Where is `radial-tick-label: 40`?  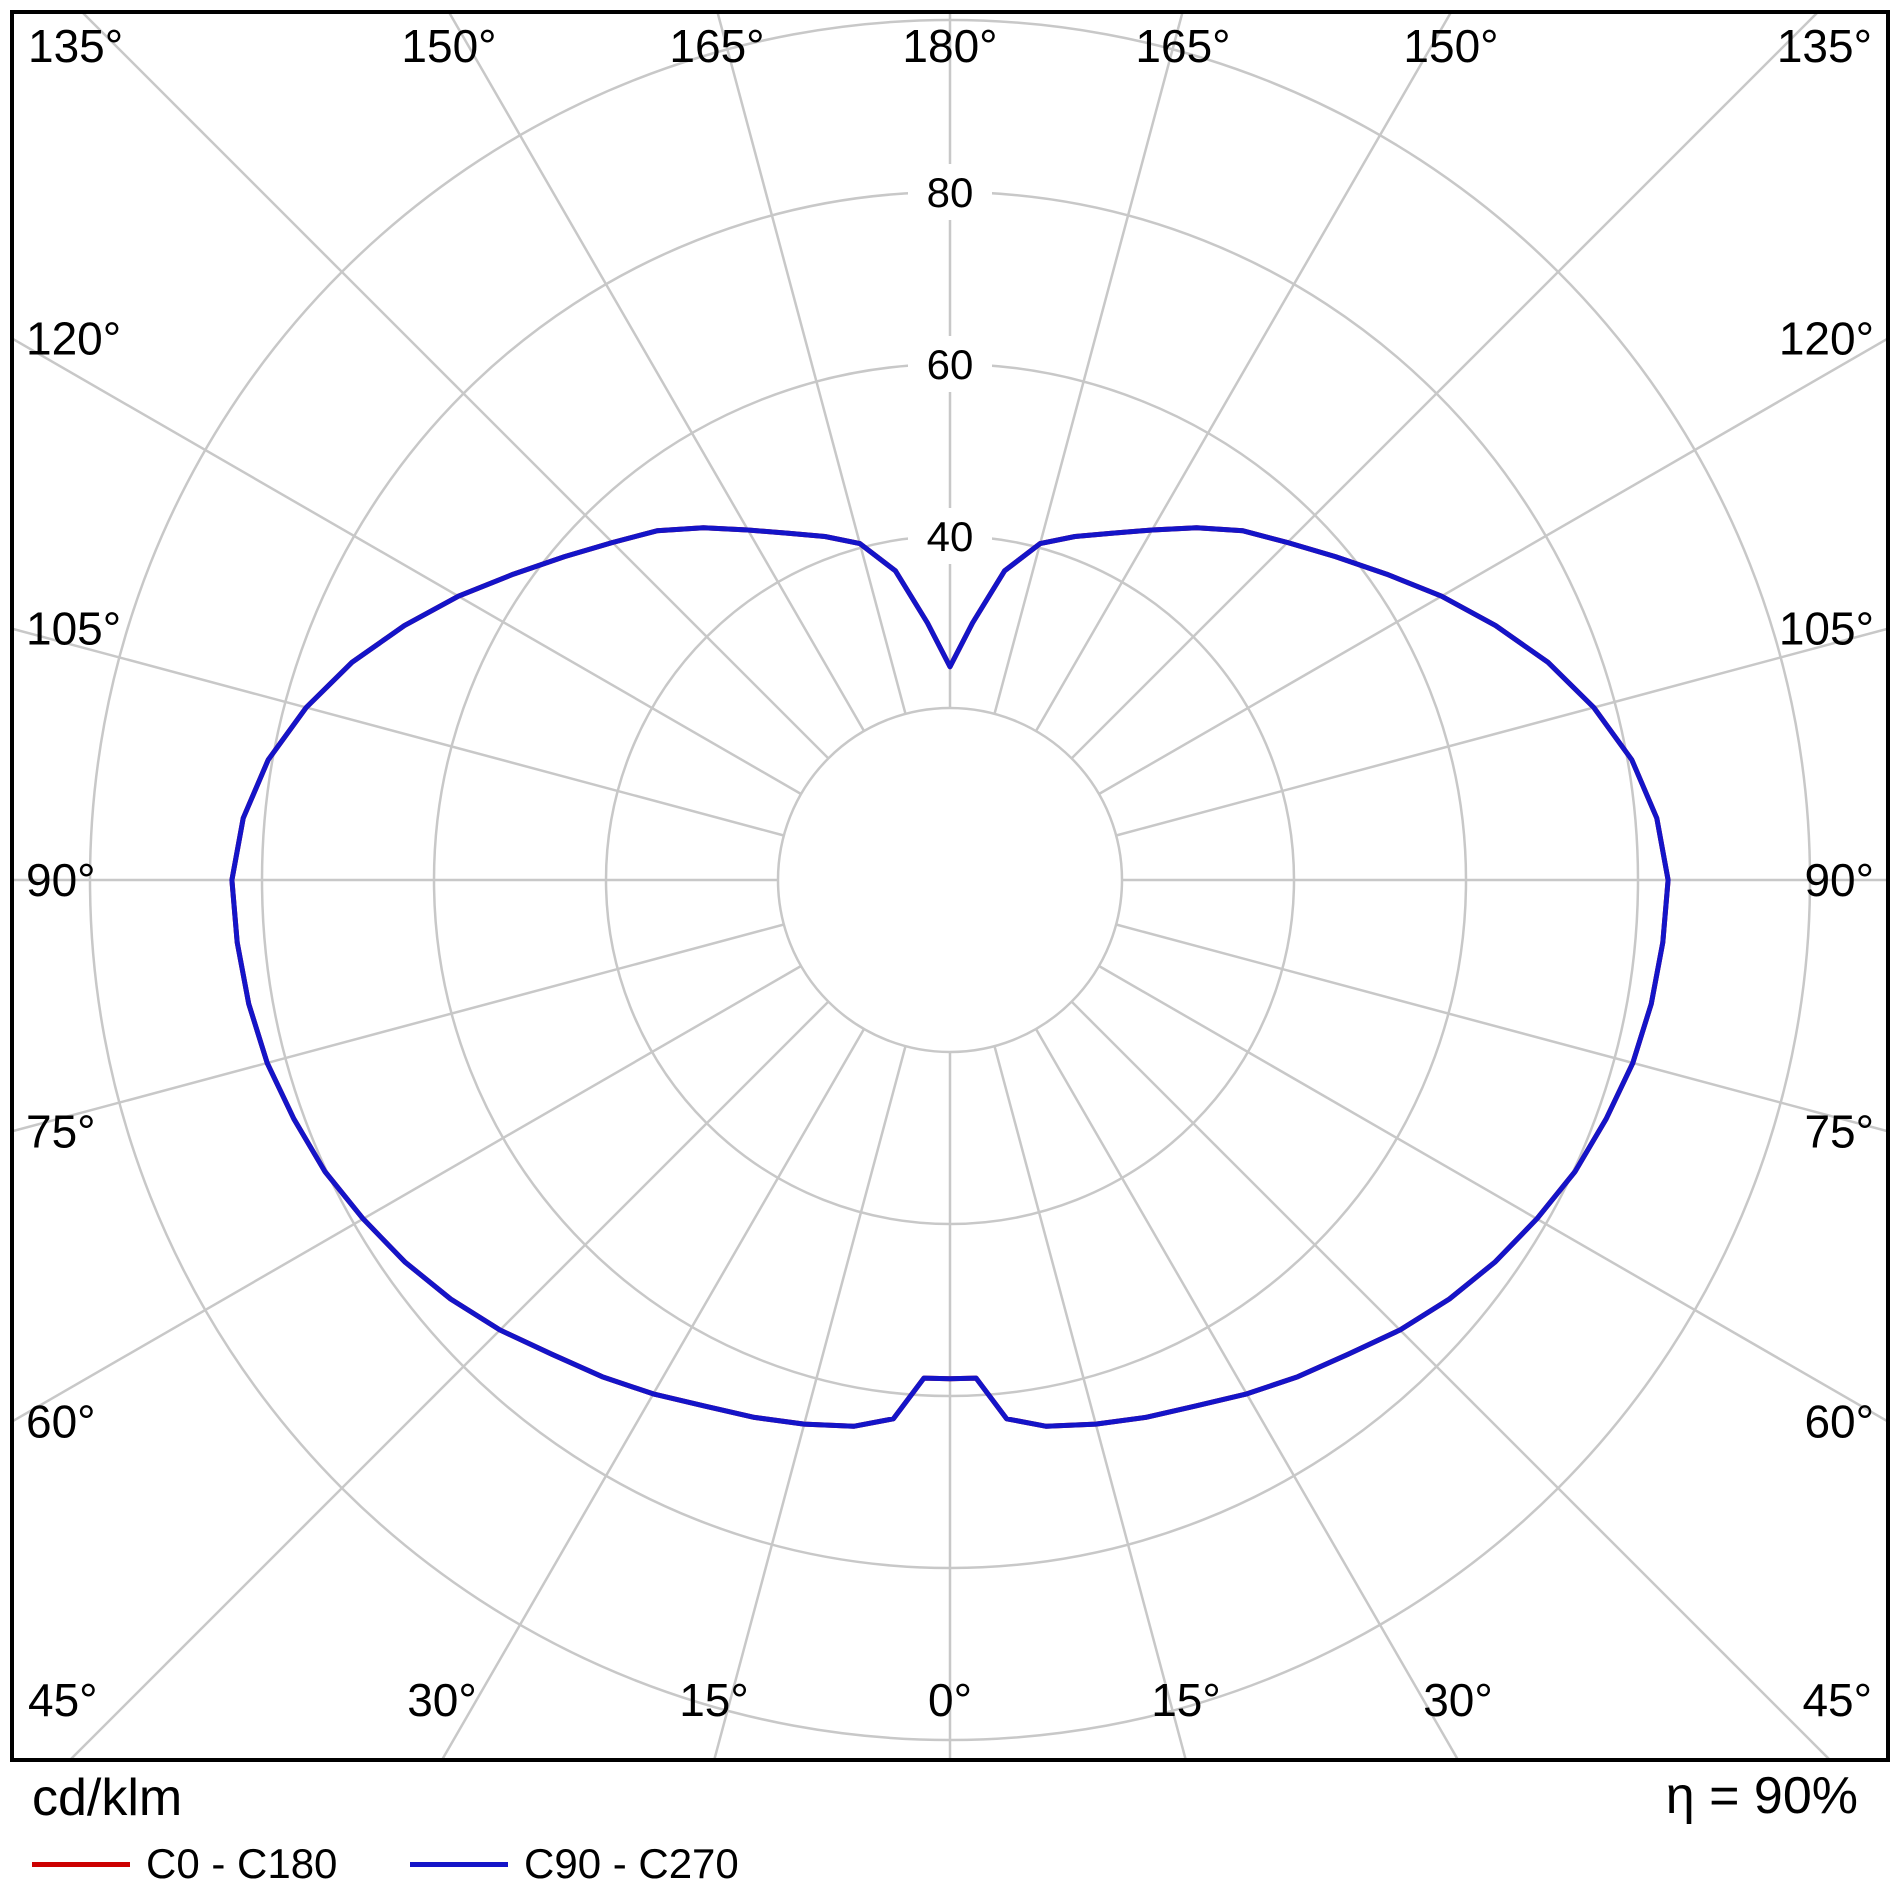
radial-tick-label: 40 is located at coordinates (950, 536).